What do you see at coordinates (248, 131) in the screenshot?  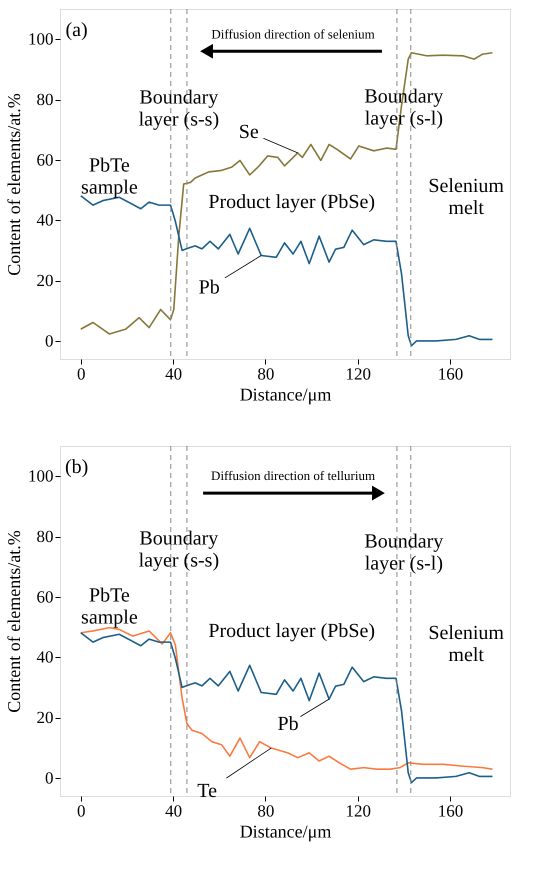 I see `series-label: Se` at bounding box center [248, 131].